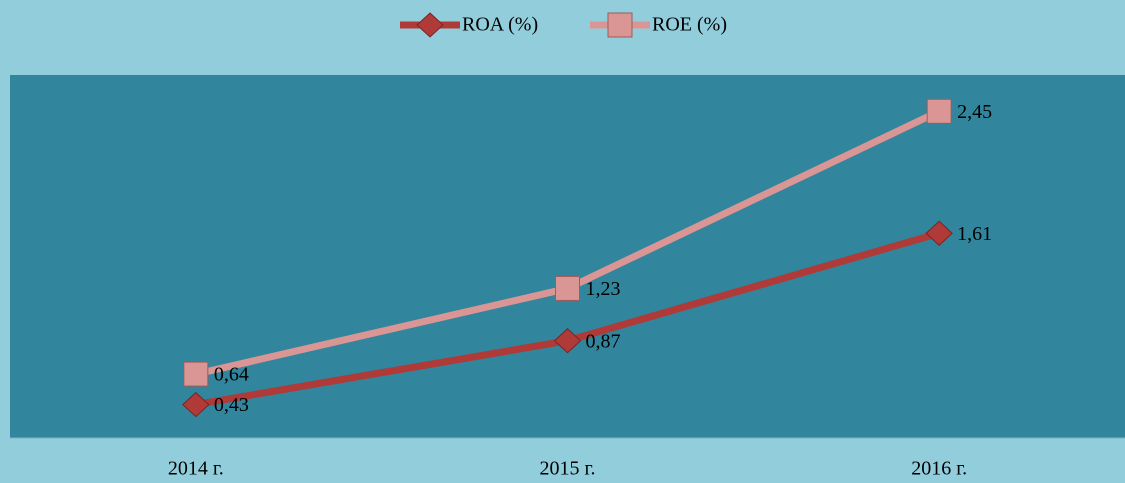 The image size is (1125, 483). I want to click on data-label: 0,64, so click(231, 375).